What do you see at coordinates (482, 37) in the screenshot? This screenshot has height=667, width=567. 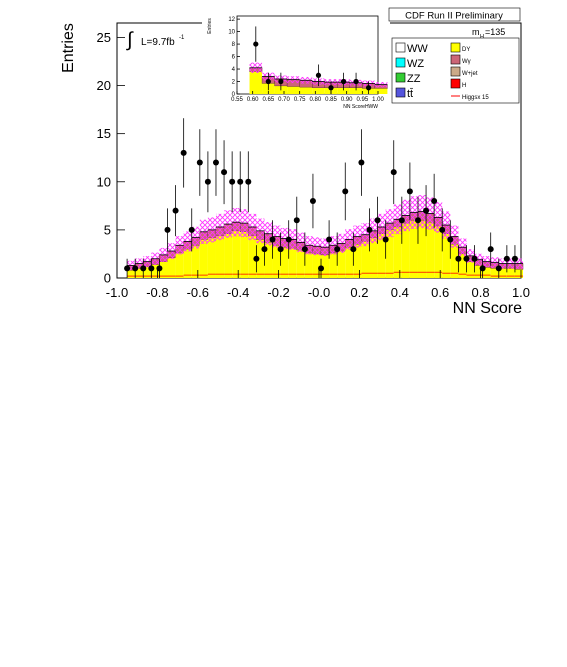 I see `mass-subscript: H` at bounding box center [482, 37].